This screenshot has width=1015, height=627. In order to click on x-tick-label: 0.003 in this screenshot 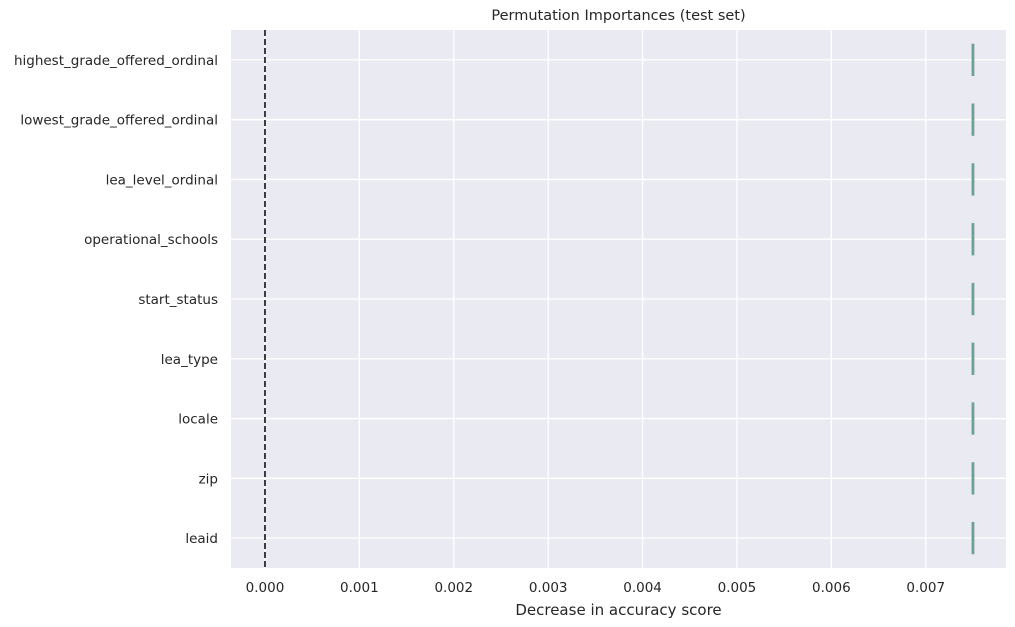, I will do `click(548, 588)`.